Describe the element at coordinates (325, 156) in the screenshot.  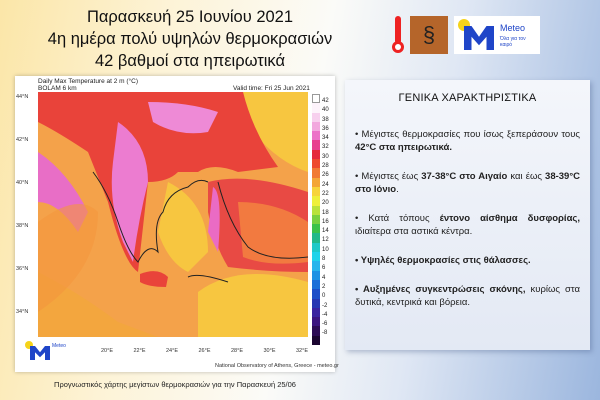
I see `colorbar-label: 30` at that location.